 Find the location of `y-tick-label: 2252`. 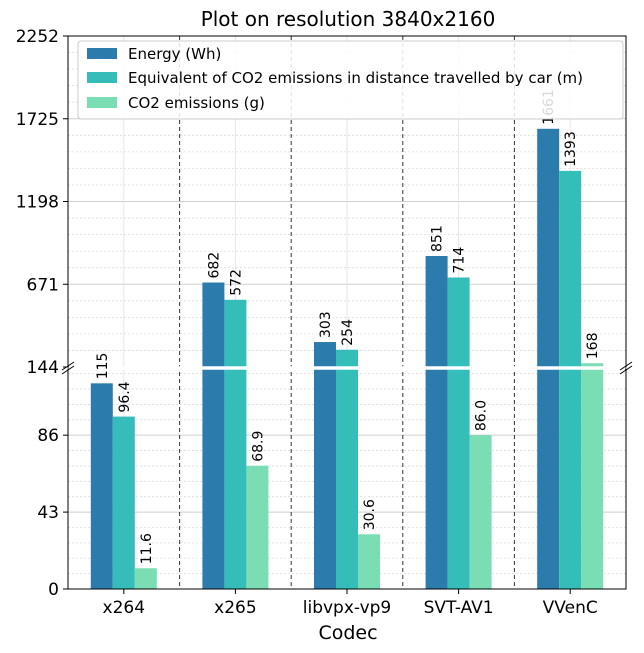

y-tick-label: 2252 is located at coordinates (37, 37).